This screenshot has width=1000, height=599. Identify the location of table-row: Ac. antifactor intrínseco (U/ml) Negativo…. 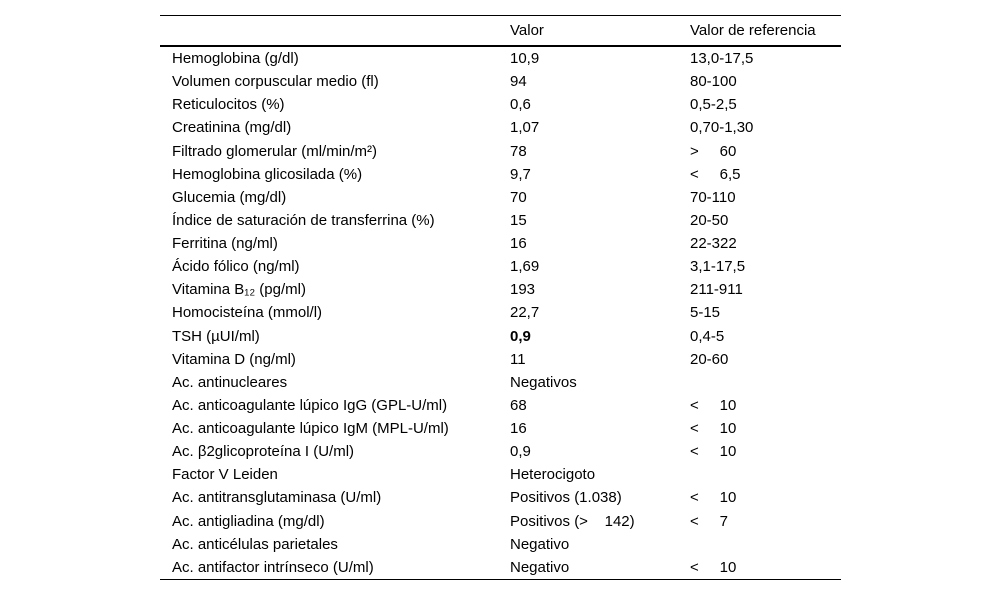
(500, 567).